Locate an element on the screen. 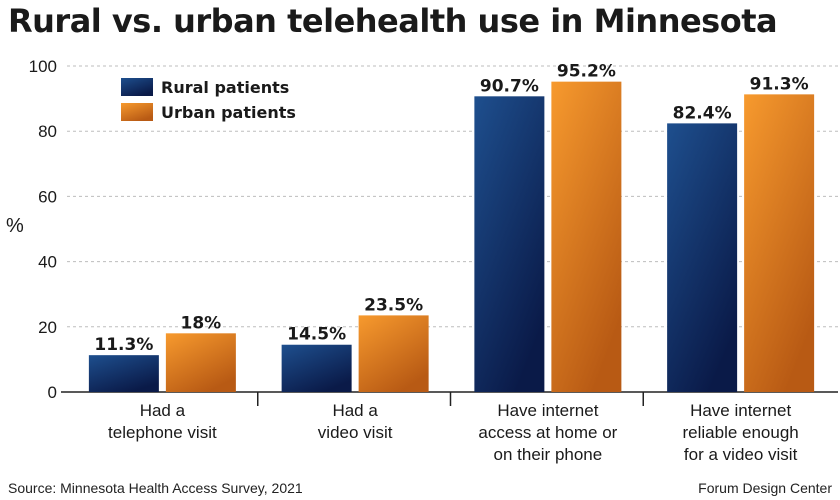 The width and height of the screenshot is (840, 500). y-tick-label: 20 is located at coordinates (47, 327).